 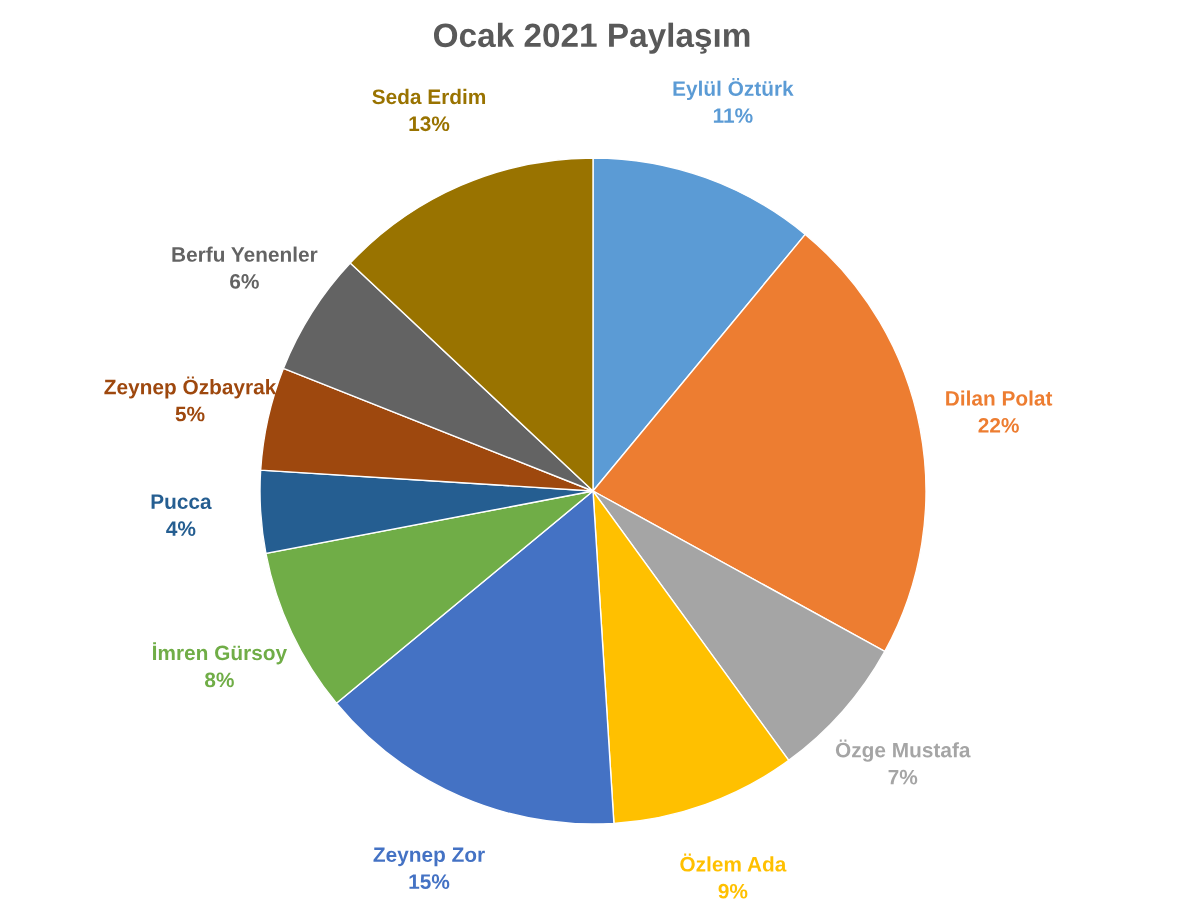 I want to click on slice-label: Özge Mustafa, so click(x=903, y=750).